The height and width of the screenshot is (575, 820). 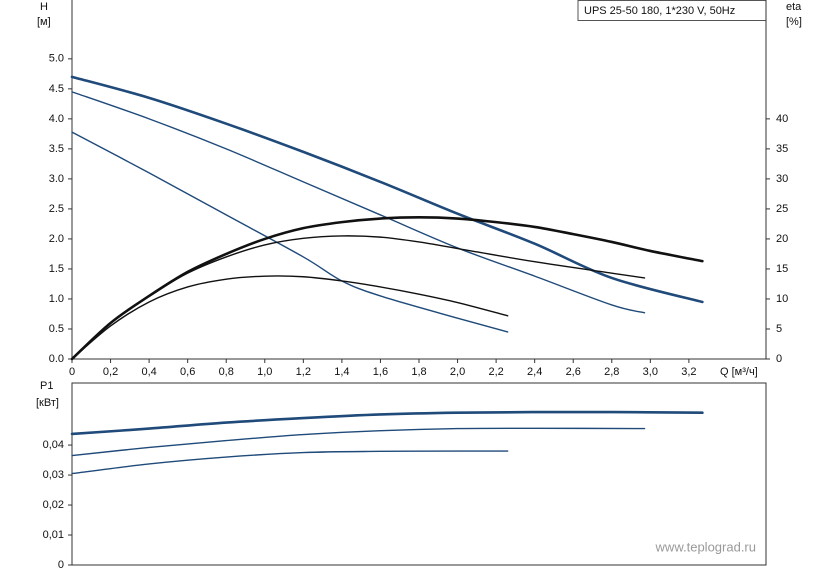 What do you see at coordinates (611, 372) in the screenshot?
I see `x-tick-label: 2,8` at bounding box center [611, 372].